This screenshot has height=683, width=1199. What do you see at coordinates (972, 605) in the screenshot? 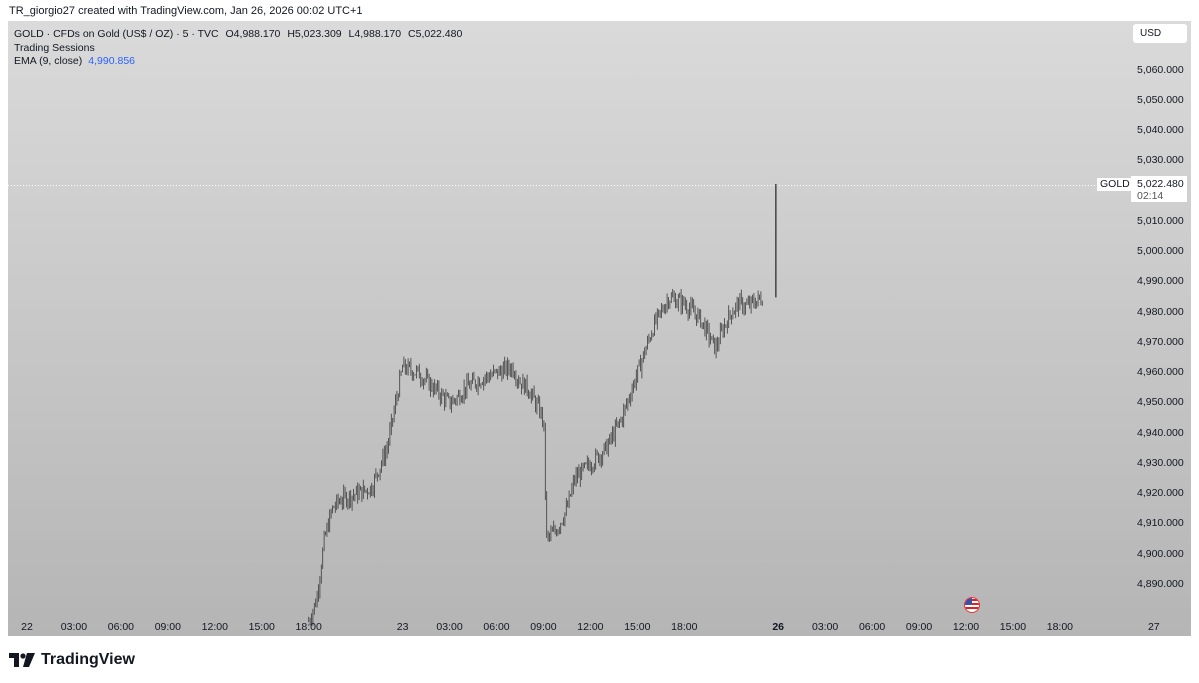
I see `us-flag-icon` at bounding box center [972, 605].